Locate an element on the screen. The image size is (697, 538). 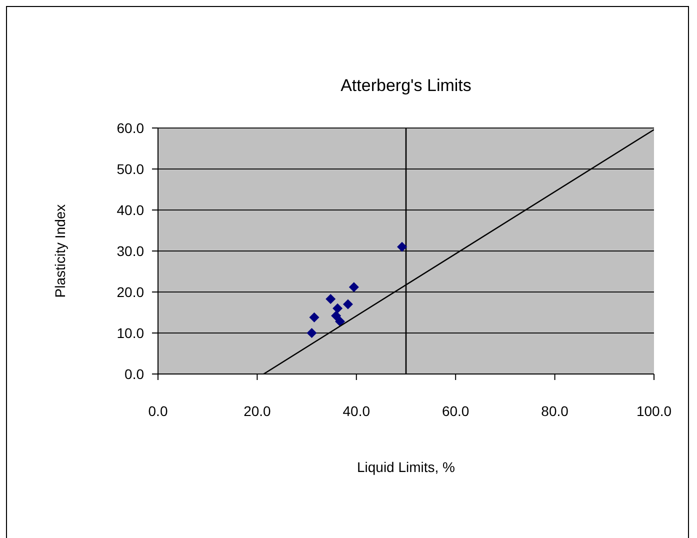
x-tick-label: 60.0 is located at coordinates (456, 410).